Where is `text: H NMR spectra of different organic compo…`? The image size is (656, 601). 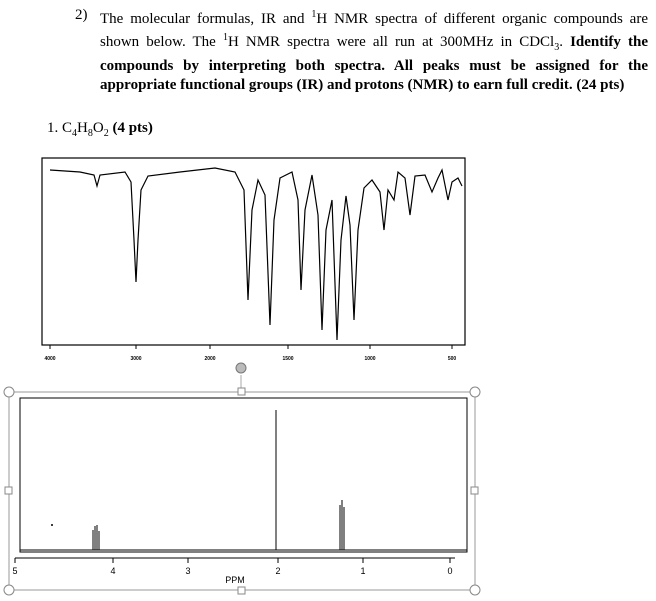
text: H NMR spectra of different organic compo… is located at coordinates (374, 30).